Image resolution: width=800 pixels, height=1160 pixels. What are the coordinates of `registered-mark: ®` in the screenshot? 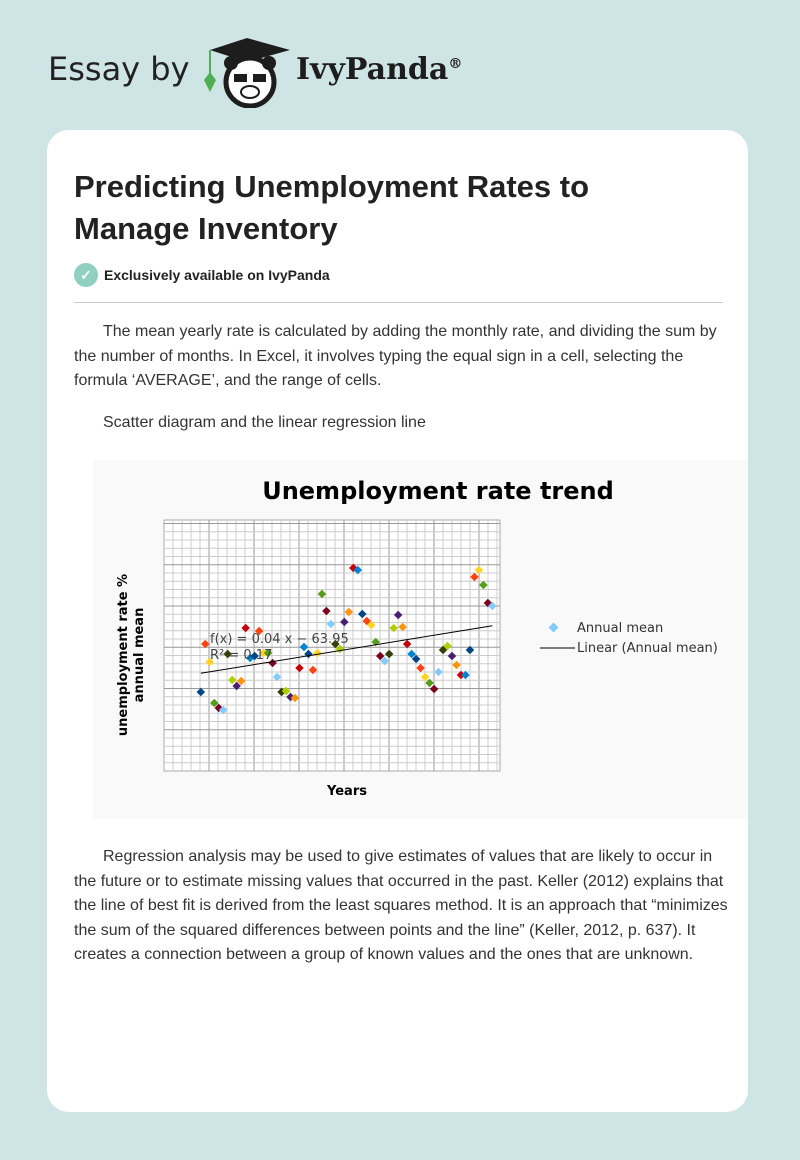 It's located at (455, 64).